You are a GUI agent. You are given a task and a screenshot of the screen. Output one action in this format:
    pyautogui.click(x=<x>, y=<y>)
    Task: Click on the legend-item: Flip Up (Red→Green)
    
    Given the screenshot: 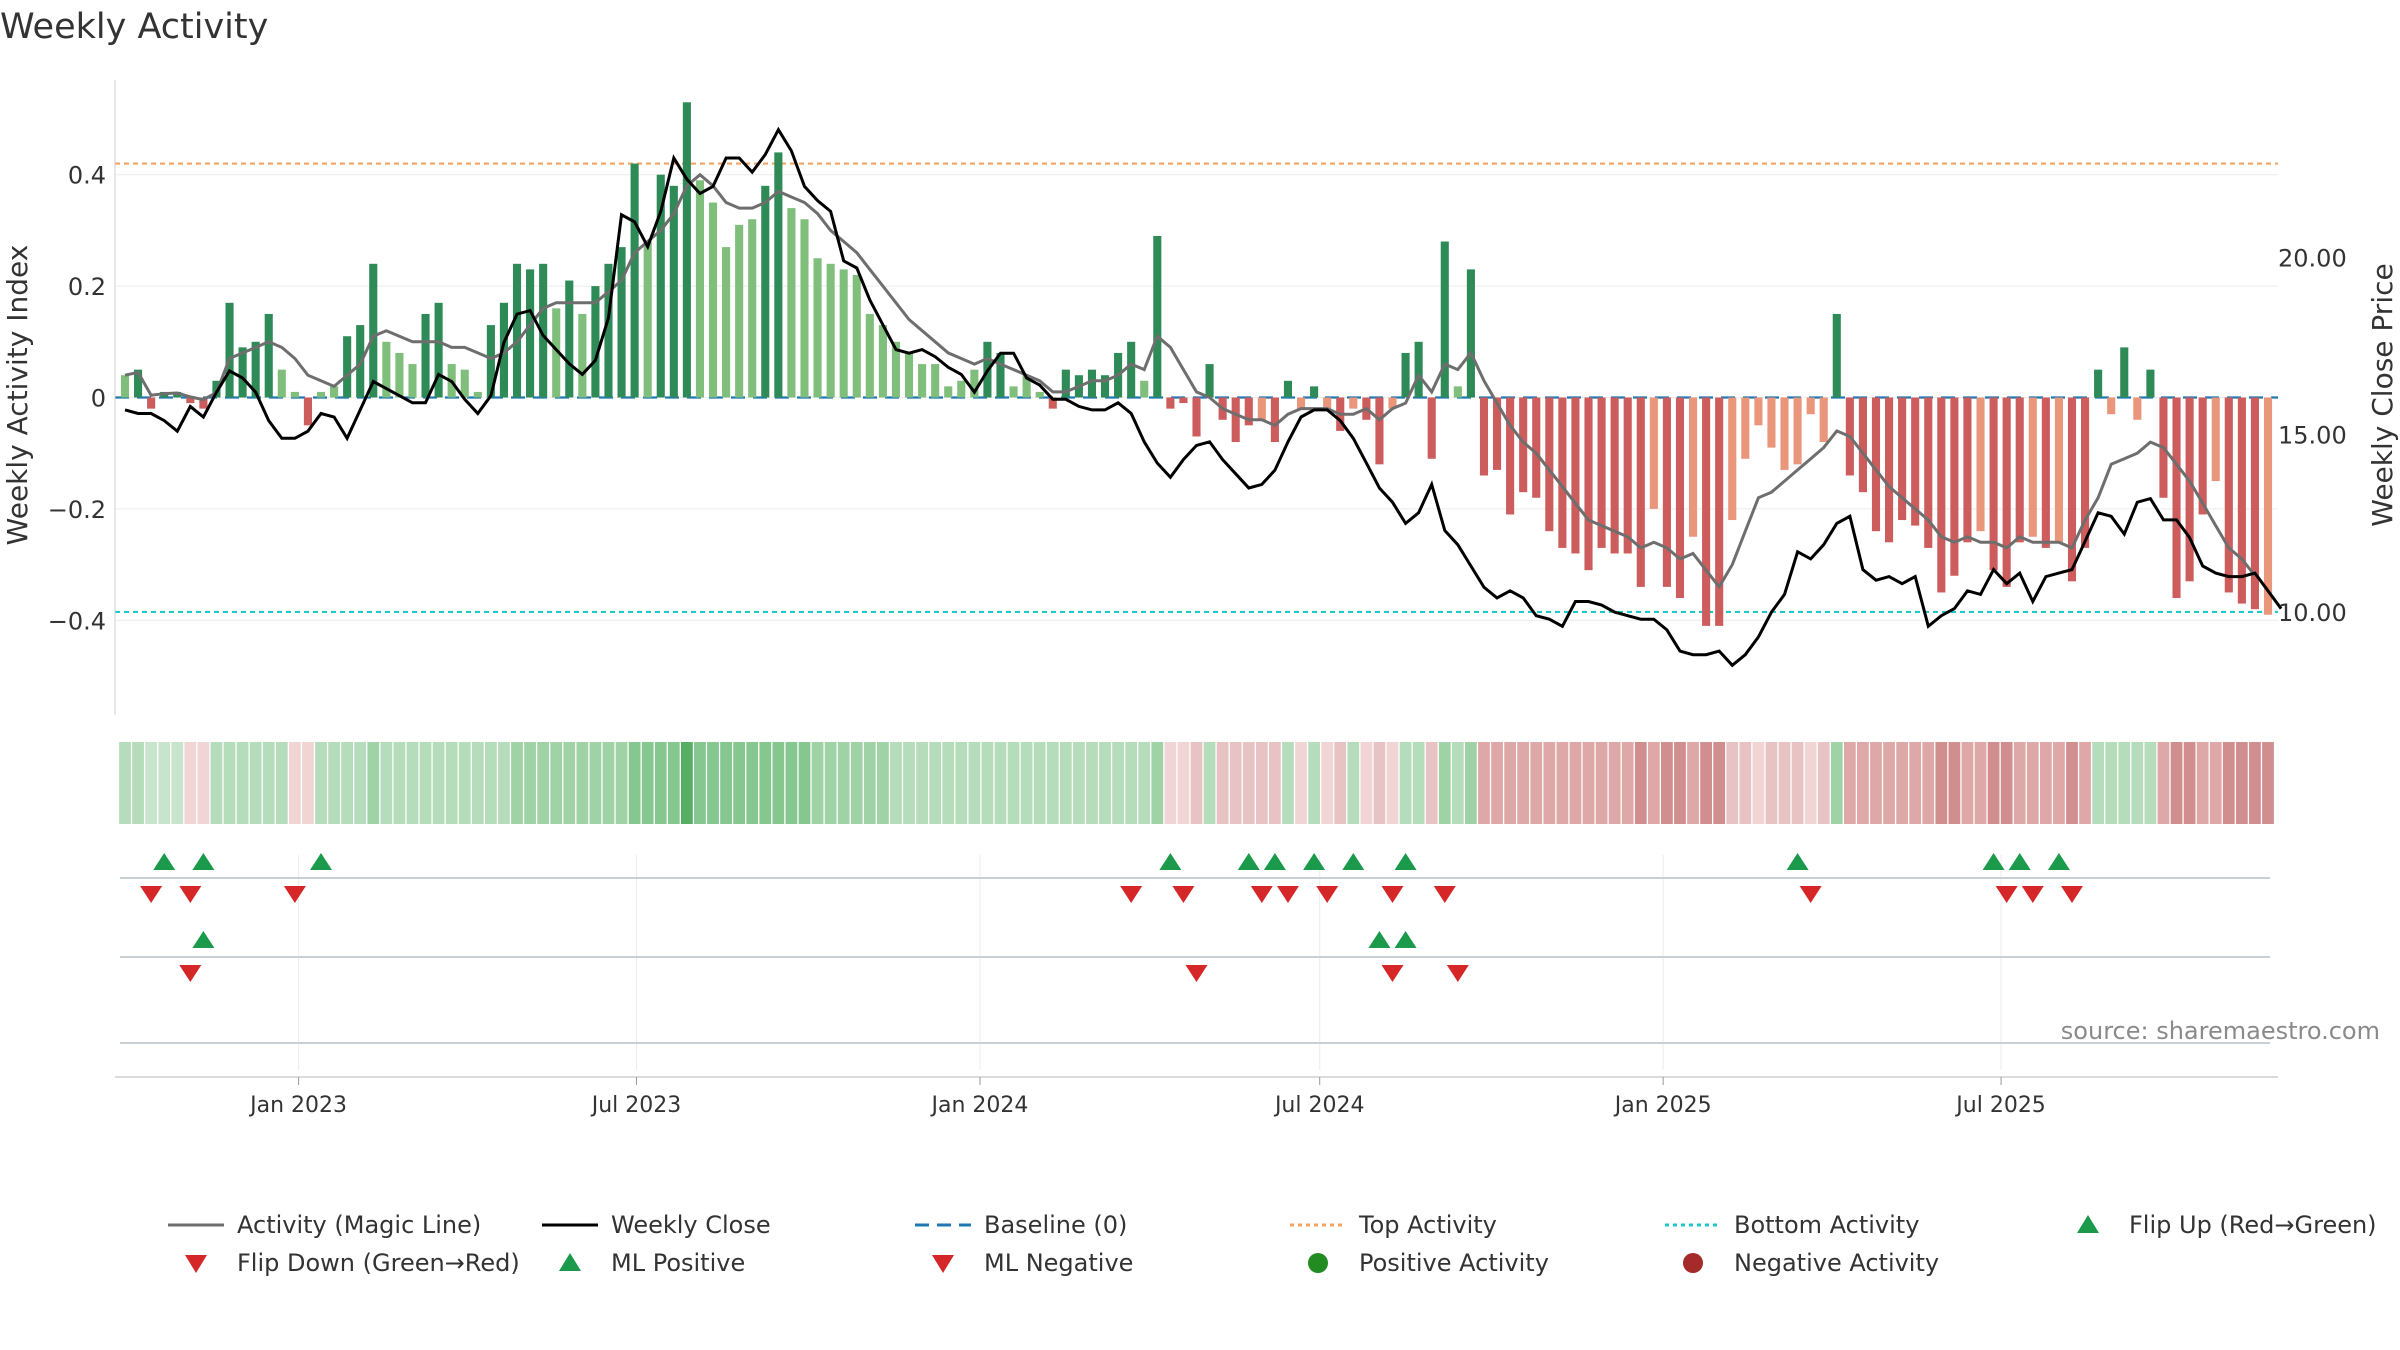 What is the action you would take?
    pyautogui.click(x=2227, y=1225)
    